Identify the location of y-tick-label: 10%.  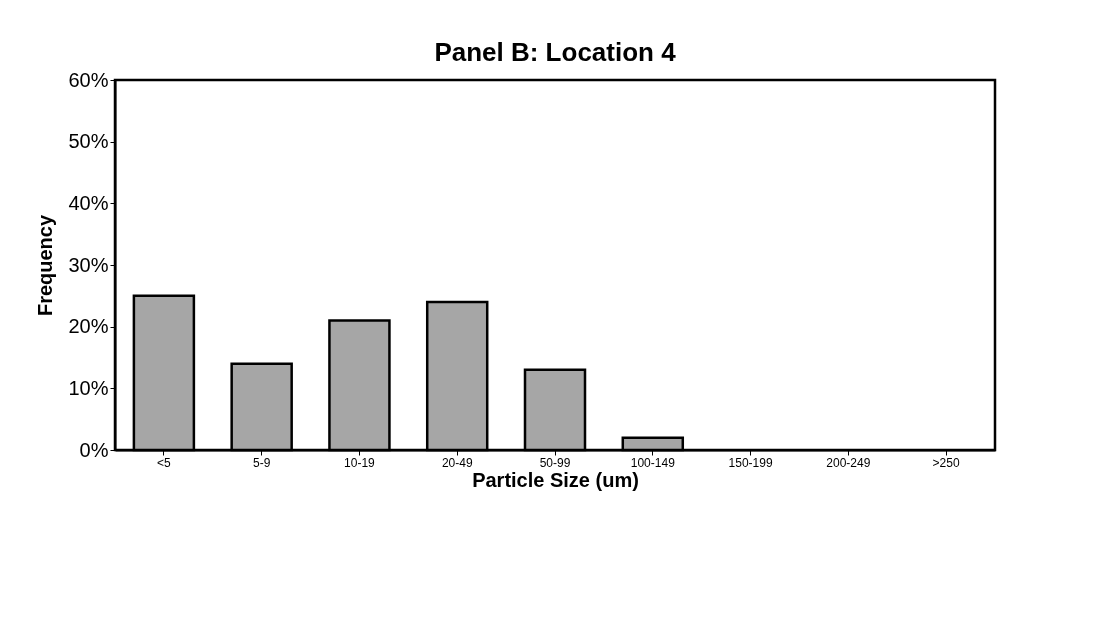
(88, 387).